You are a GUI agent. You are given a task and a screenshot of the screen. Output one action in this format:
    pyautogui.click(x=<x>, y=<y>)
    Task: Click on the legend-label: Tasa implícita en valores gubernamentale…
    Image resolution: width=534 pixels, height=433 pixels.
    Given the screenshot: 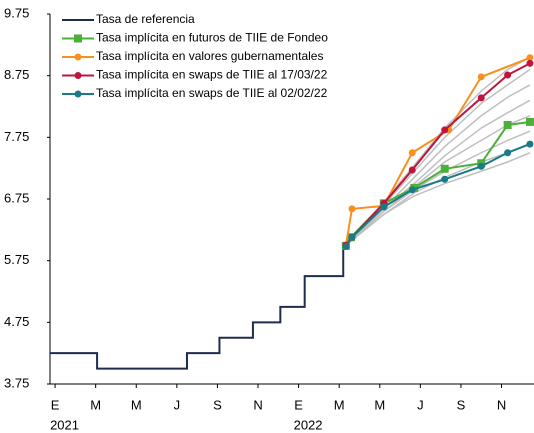 What is the action you would take?
    pyautogui.click(x=209, y=56)
    